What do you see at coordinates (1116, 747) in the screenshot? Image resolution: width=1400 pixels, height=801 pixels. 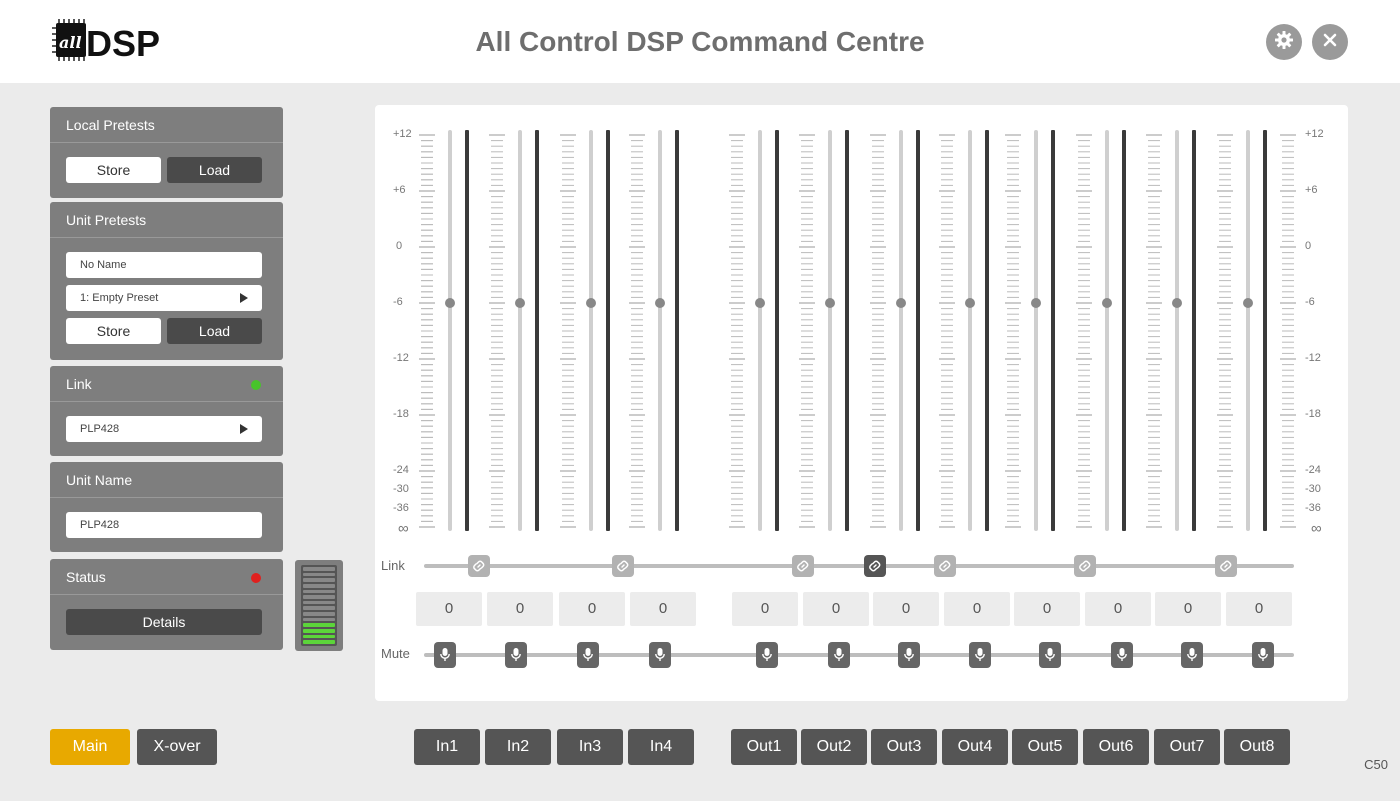 I see `channel-tab-out6: Out6` at bounding box center [1116, 747].